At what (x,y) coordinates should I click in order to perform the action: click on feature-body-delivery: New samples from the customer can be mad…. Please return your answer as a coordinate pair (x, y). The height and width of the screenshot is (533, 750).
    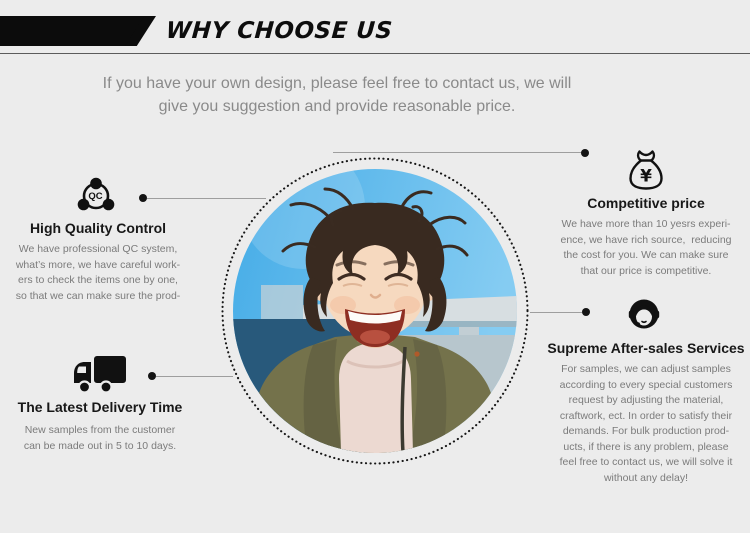
    Looking at the image, I should click on (100, 438).